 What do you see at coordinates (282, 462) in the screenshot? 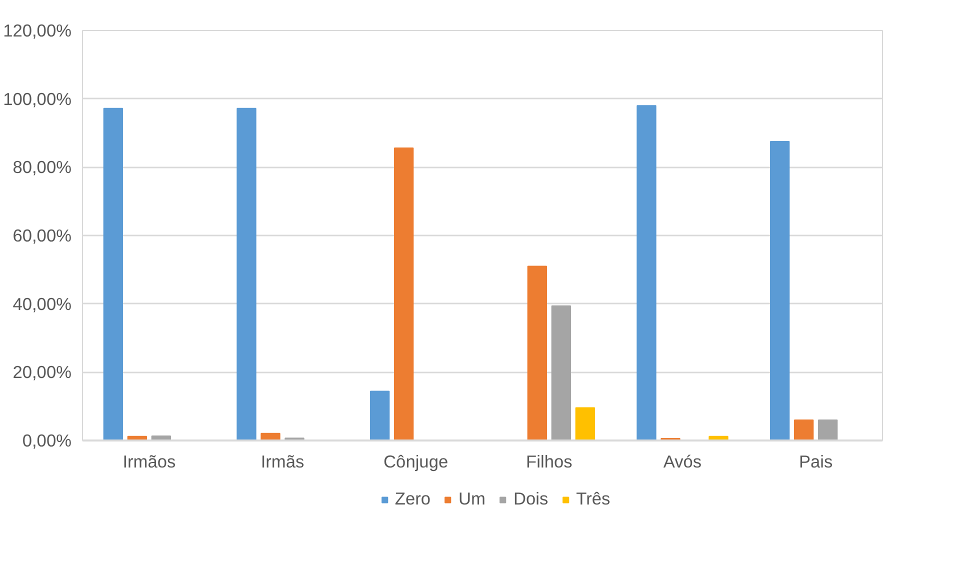
I see `x-tick-label: Irmãs` at bounding box center [282, 462].